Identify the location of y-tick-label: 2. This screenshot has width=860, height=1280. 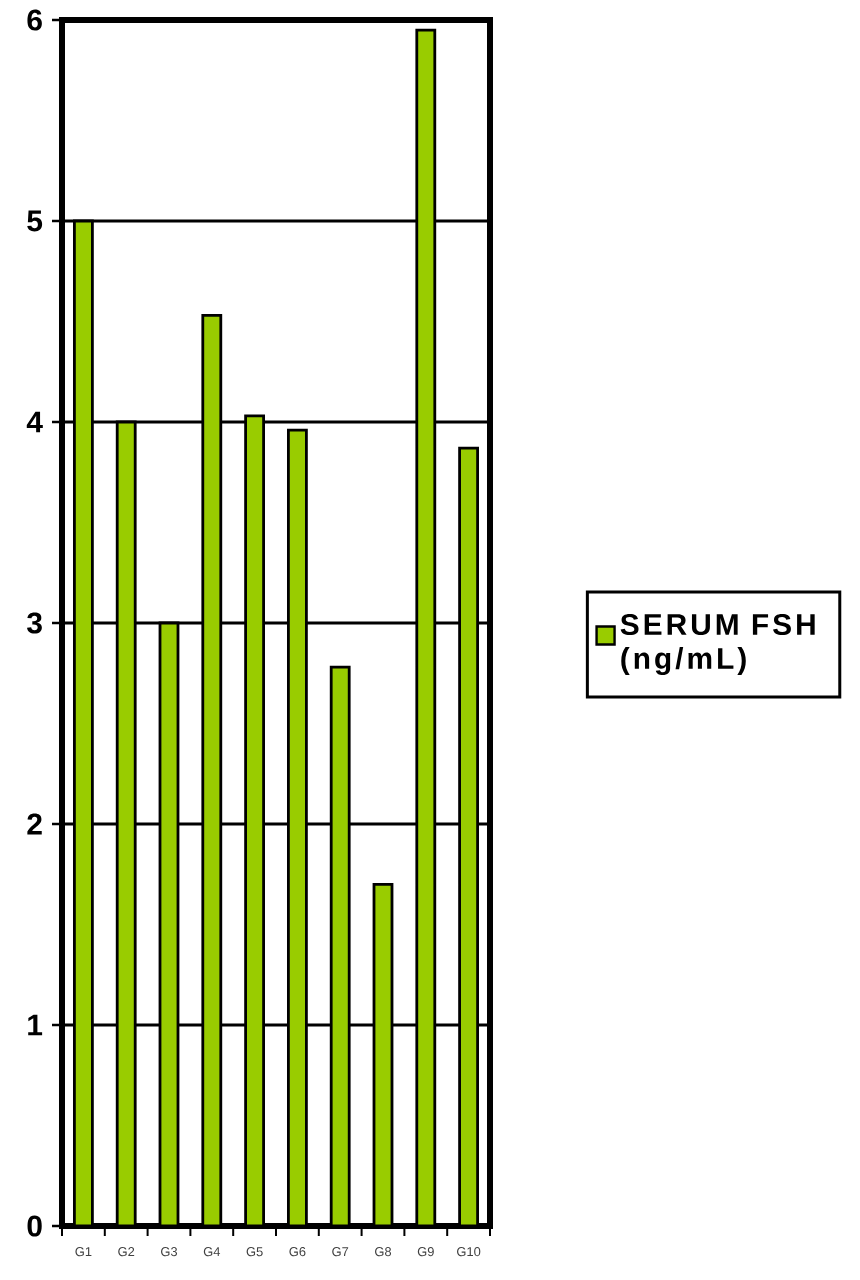
(34, 824).